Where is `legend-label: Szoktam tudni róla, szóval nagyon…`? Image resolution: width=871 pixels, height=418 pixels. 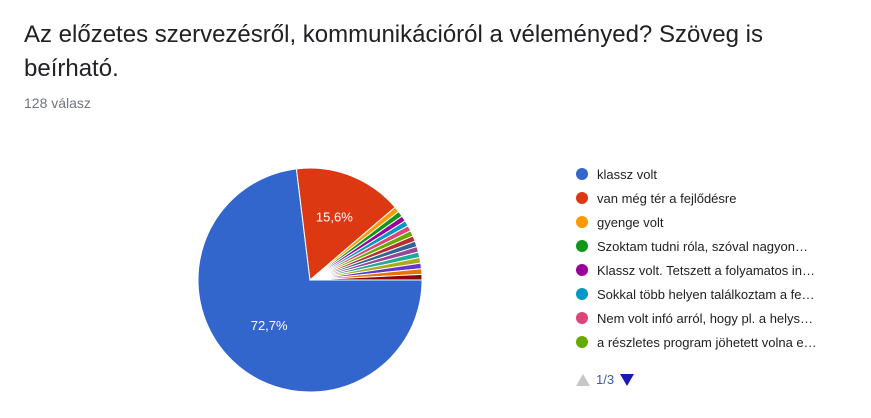 legend-label: Szoktam tudni róla, szóval nagyon… is located at coordinates (702, 246).